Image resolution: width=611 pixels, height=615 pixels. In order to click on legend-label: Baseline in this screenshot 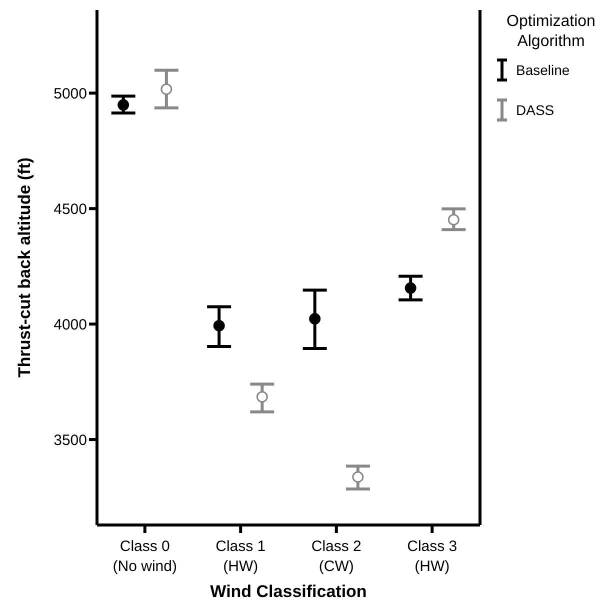, I will do `click(543, 70)`.